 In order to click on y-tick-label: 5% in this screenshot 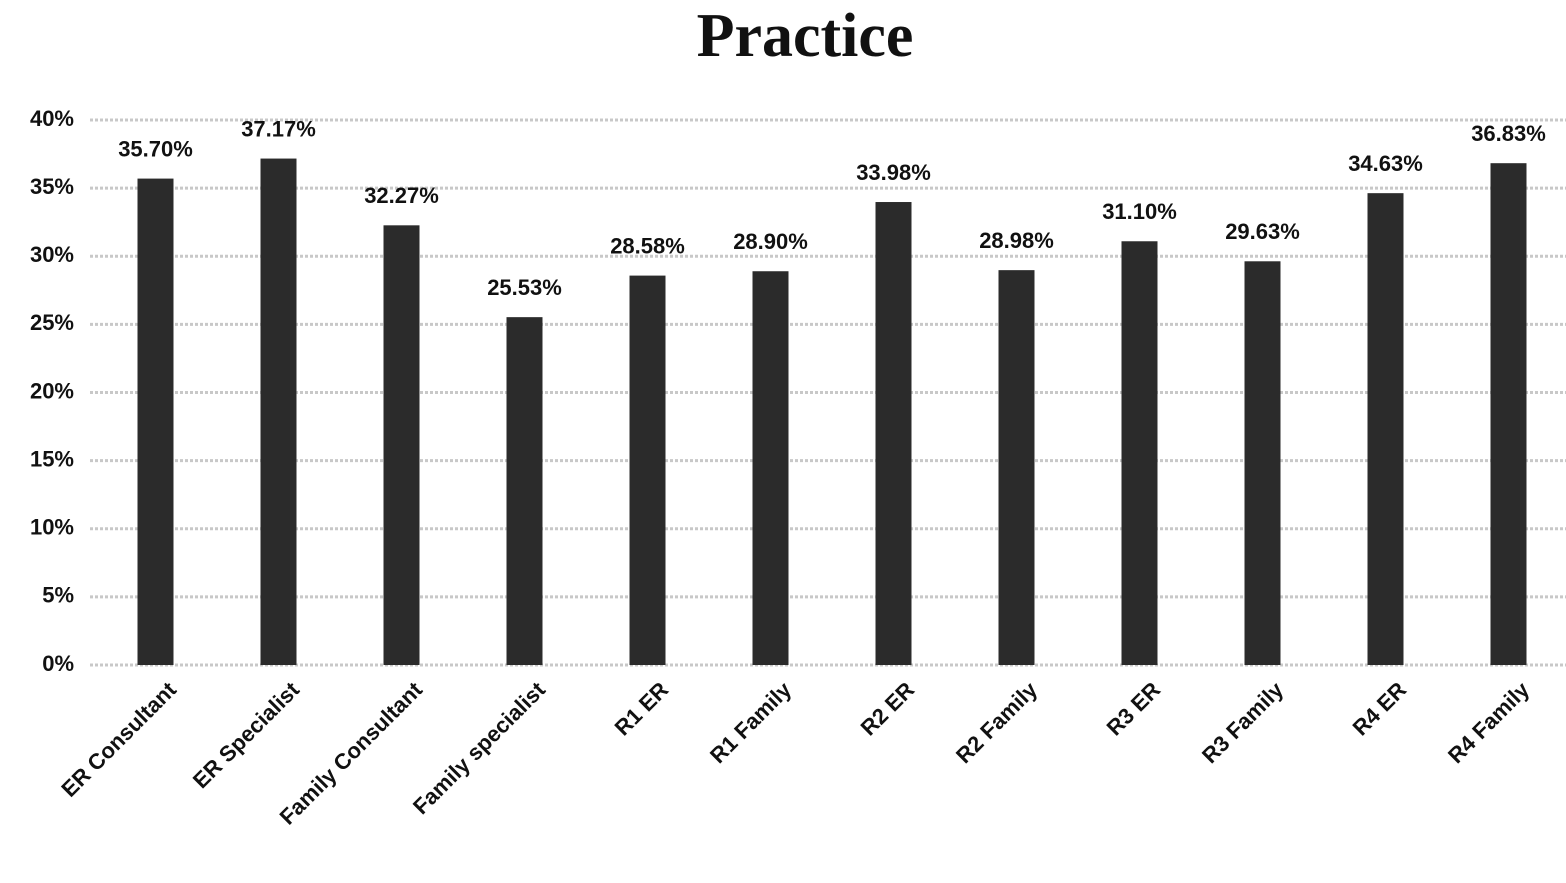, I will do `click(58, 595)`.